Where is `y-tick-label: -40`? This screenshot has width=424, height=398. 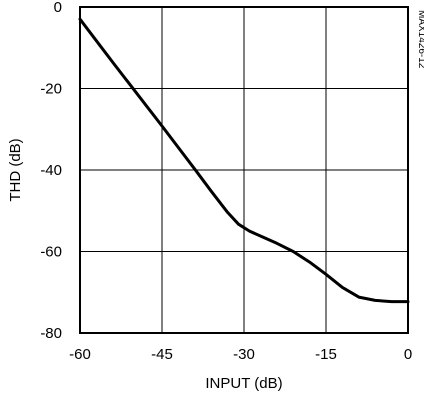
y-tick-label: -40 is located at coordinates (51, 170).